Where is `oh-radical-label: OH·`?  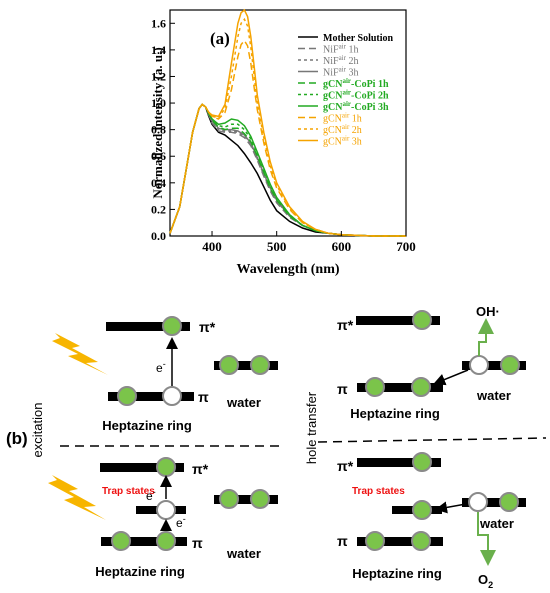 oh-radical-label: OH· is located at coordinates (488, 311).